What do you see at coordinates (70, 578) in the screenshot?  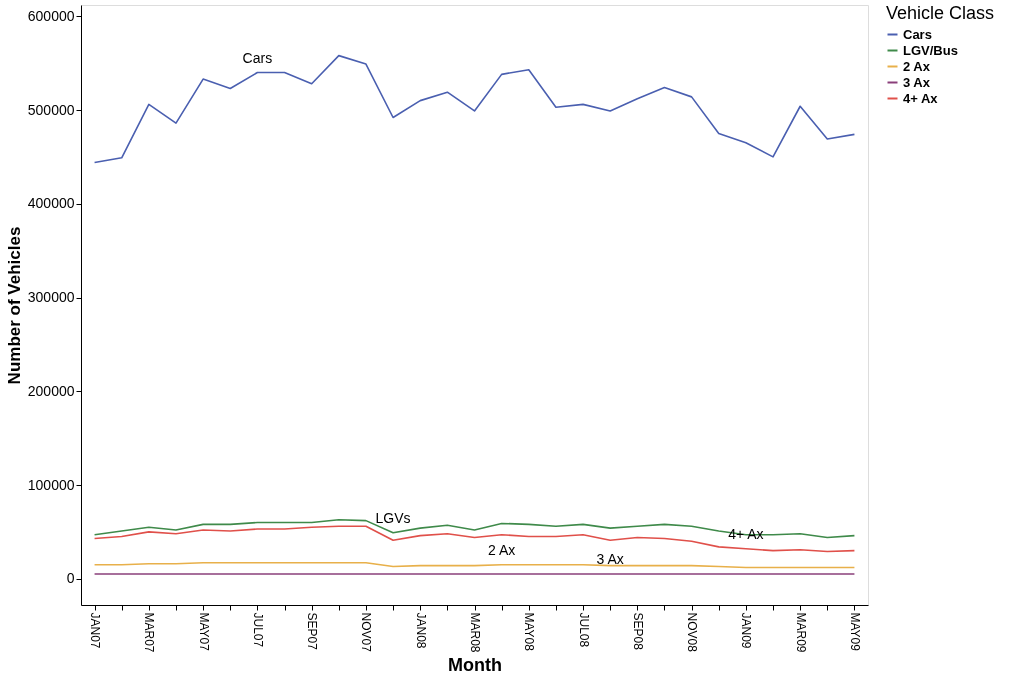 I see `y-tick-label: 0` at bounding box center [70, 578].